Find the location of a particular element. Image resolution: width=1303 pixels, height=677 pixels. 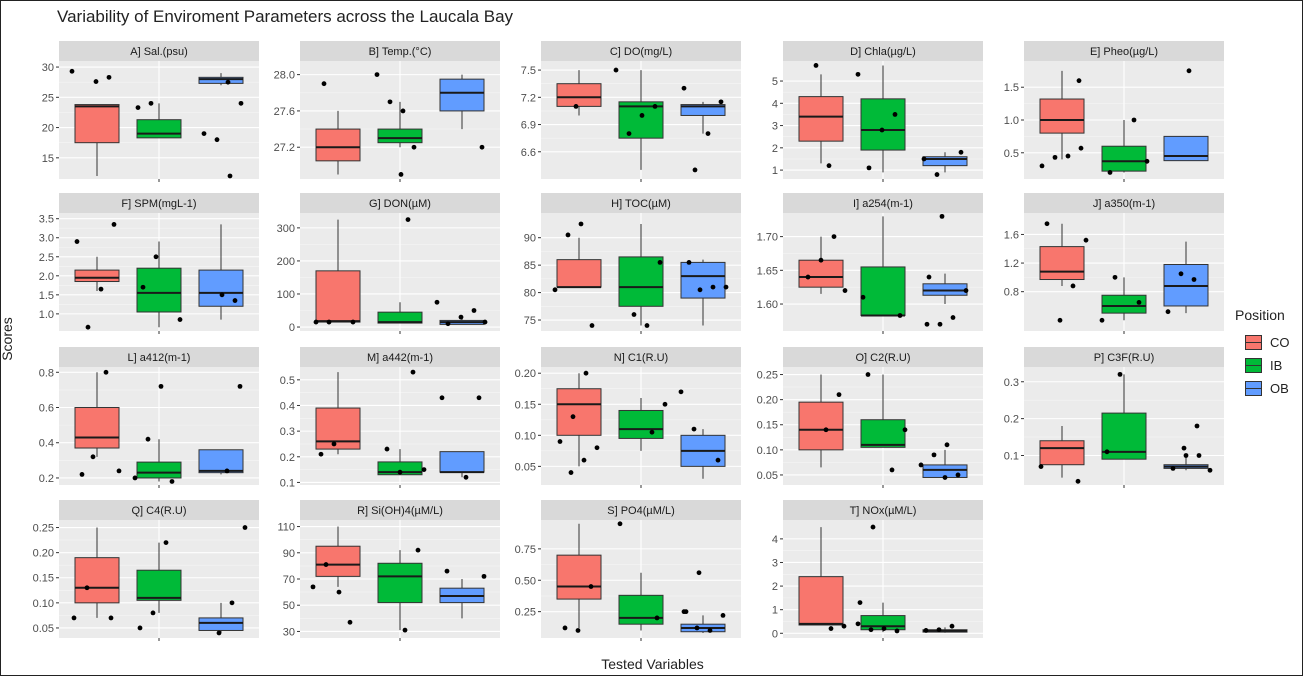

facet-title: F] SPM(mgL-1) is located at coordinates (158, 204).